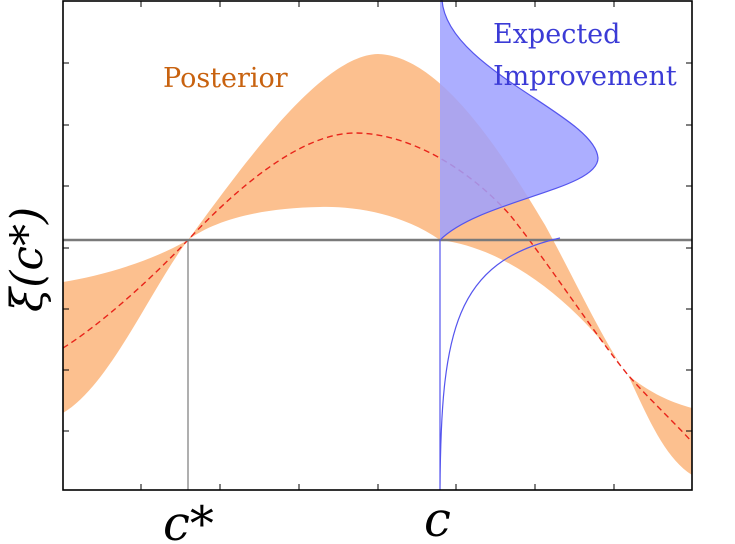  Describe the element at coordinates (519, 120) in the screenshot. I see `expected-improvement-region` at that location.